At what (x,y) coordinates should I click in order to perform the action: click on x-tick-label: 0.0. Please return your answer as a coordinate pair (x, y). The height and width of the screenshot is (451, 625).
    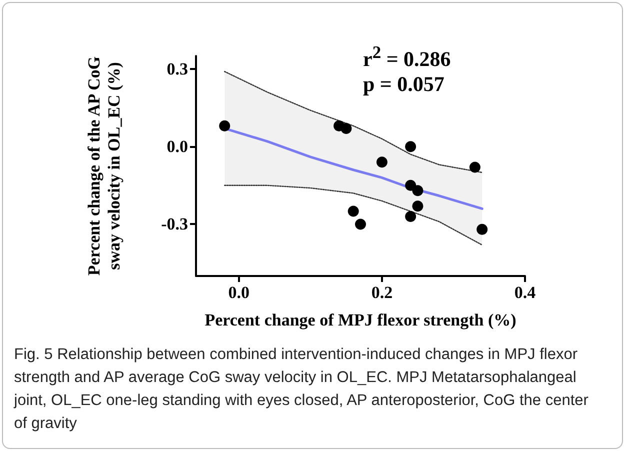
    Looking at the image, I should click on (239, 292).